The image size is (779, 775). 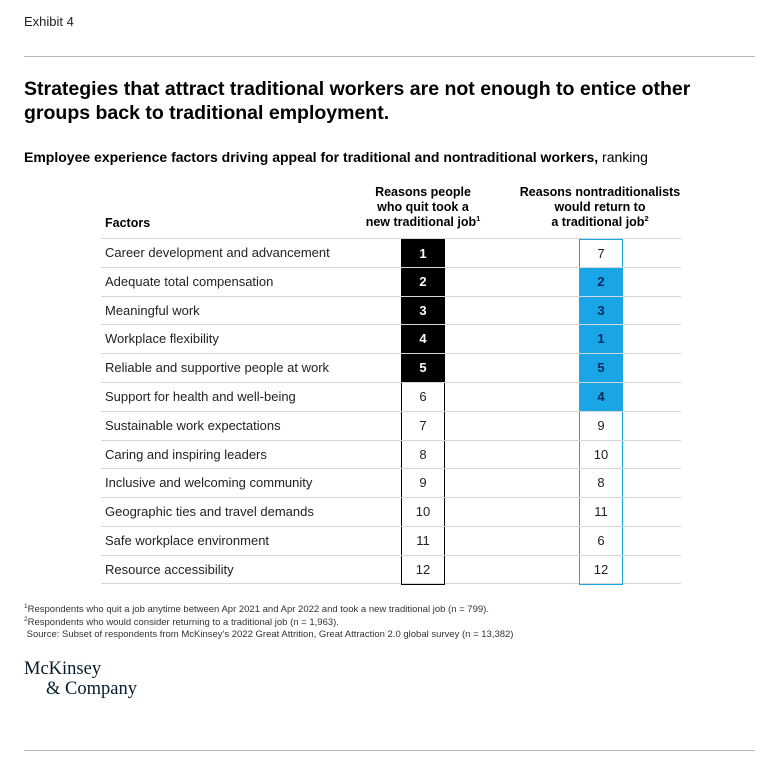 What do you see at coordinates (193, 425) in the screenshot?
I see `factor-label: Sustainable work expectations` at bounding box center [193, 425].